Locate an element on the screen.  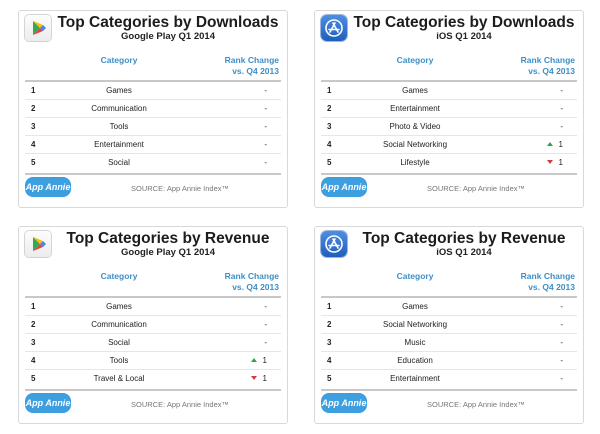
app-store-icon is located at coordinates (334, 28).